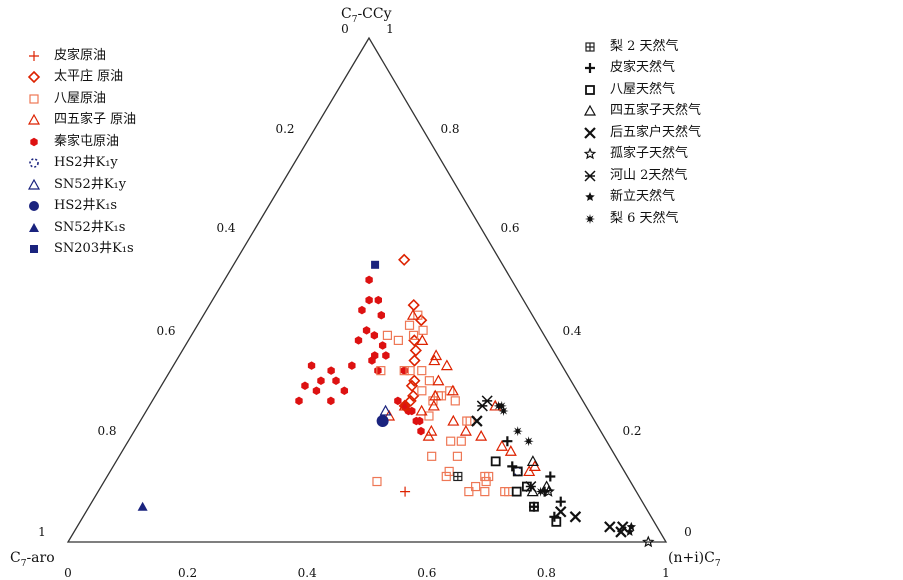  I want to click on legend-label: 四五家子天然气, so click(656, 111).